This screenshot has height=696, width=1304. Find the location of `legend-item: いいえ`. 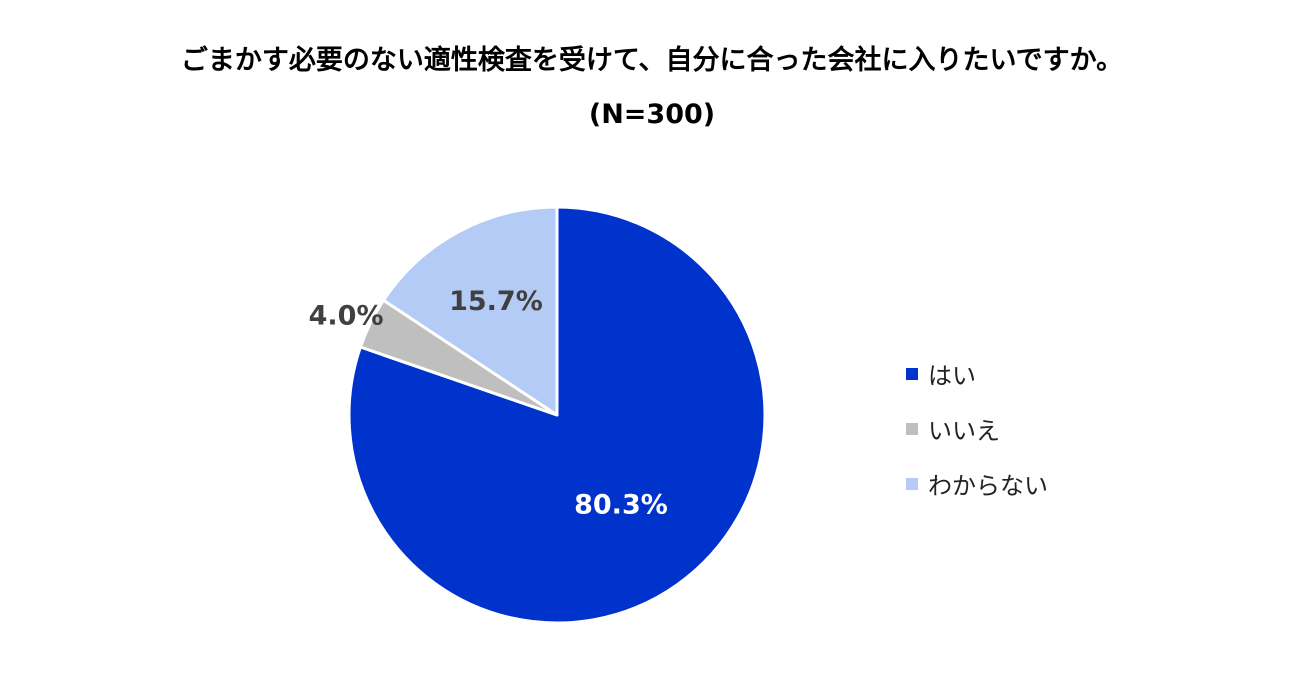

legend-item: いいえ is located at coordinates (977, 428).